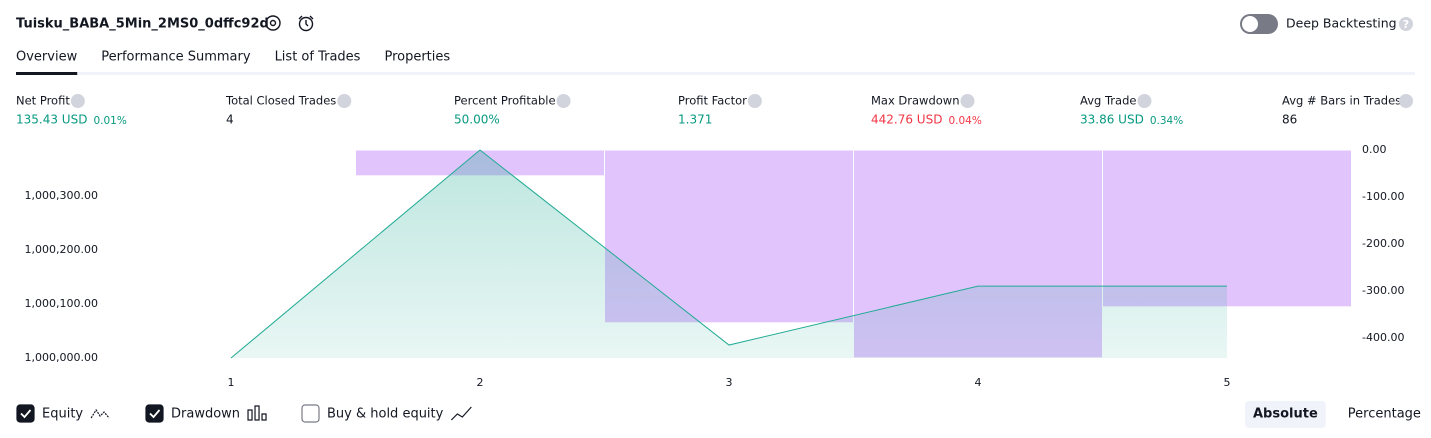  Describe the element at coordinates (1341, 23) in the screenshot. I see `toggle-label: Deep Backtesting` at that location.